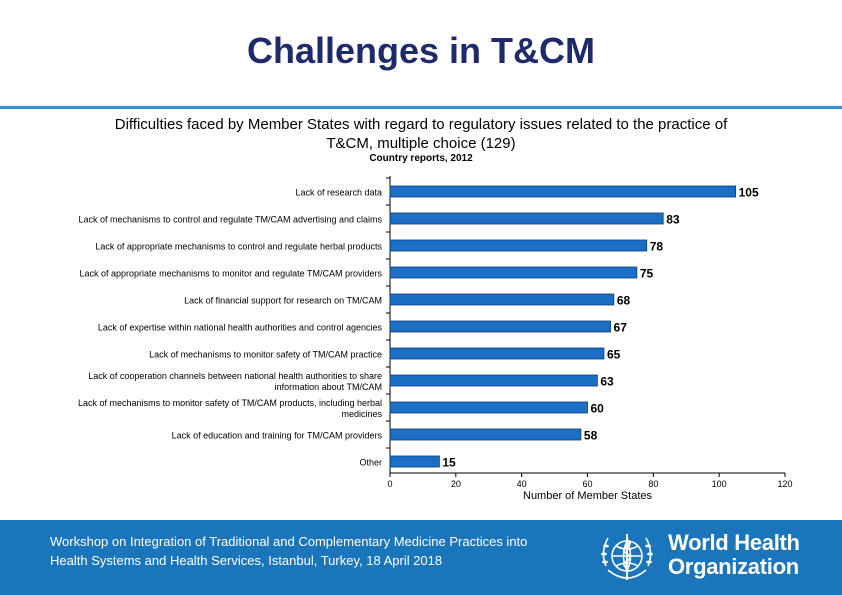 The width and height of the screenshot is (842, 595). What do you see at coordinates (734, 542) in the screenshot?
I see `who-wordmark-line1: World Health` at bounding box center [734, 542].